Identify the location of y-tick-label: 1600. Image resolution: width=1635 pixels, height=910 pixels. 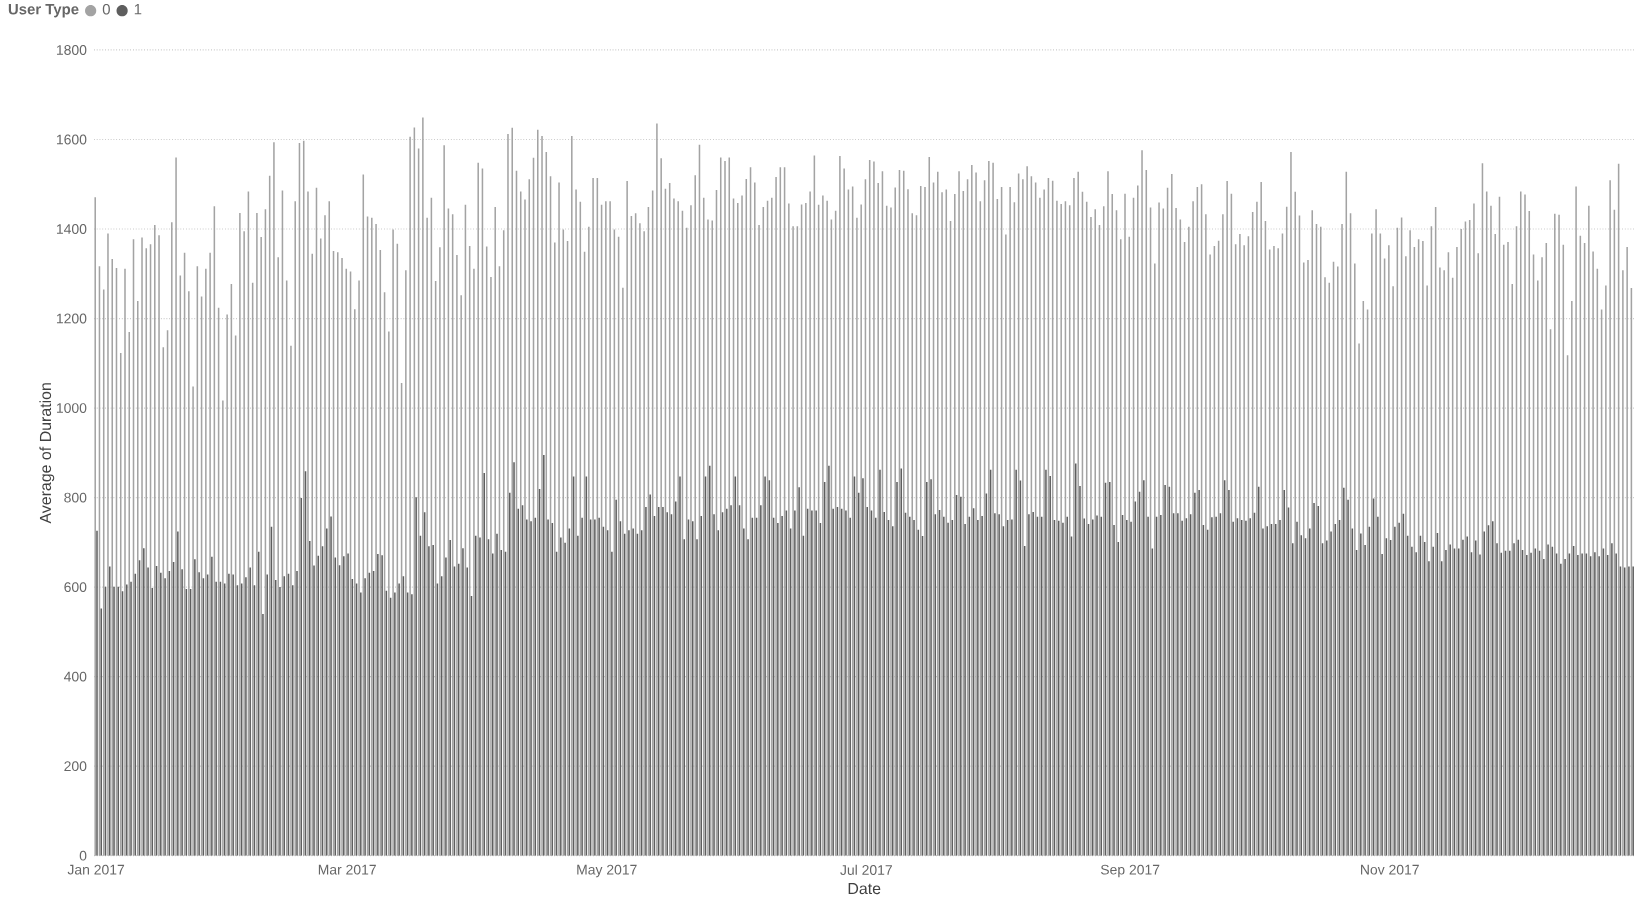
(71, 139).